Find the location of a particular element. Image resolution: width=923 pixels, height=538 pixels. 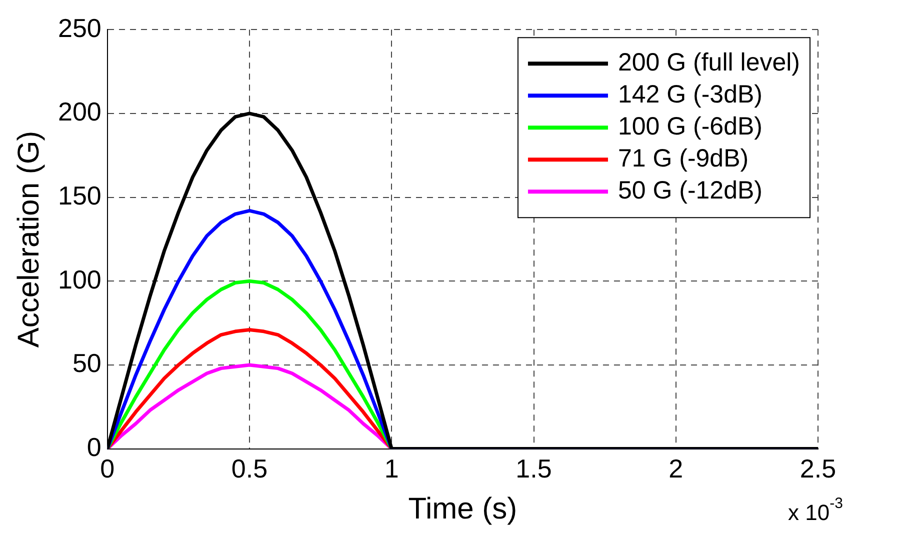

x-tick-label: 1.5 is located at coordinates (534, 469).